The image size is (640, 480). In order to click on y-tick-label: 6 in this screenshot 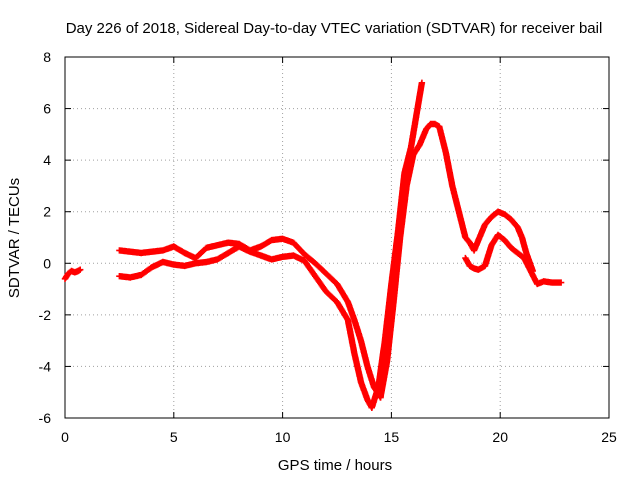, I will do `click(47, 109)`.